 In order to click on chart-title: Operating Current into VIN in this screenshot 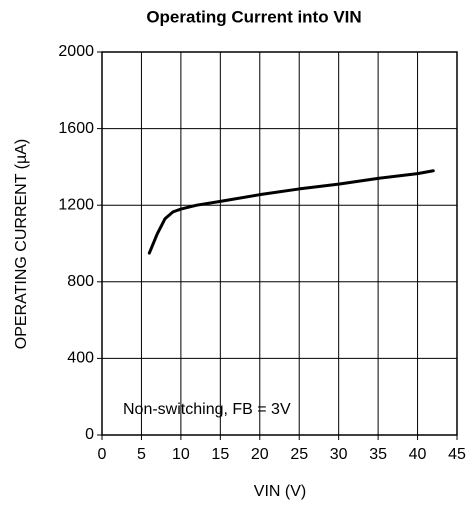, I will do `click(253, 16)`.